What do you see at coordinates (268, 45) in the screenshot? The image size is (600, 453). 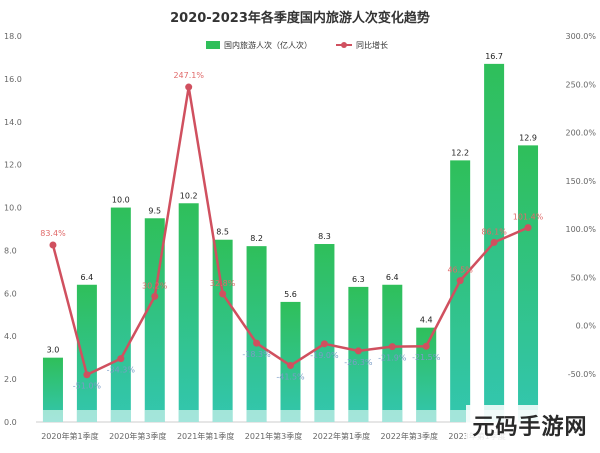 I see `legend-bar-label: 国内旅游人次（亿人次）` at bounding box center [268, 45].